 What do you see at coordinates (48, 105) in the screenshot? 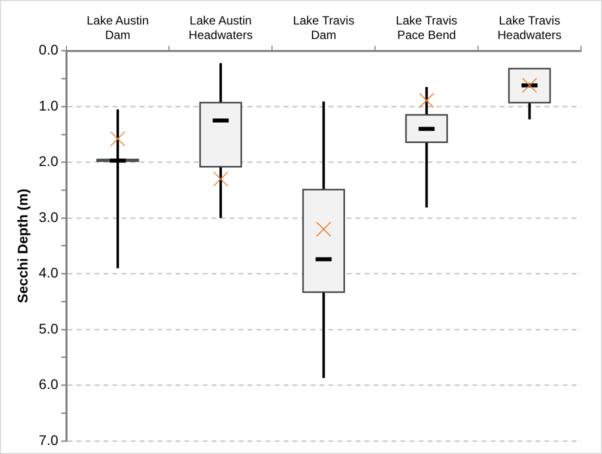
I see `y-tick-label: 1.0` at bounding box center [48, 105].